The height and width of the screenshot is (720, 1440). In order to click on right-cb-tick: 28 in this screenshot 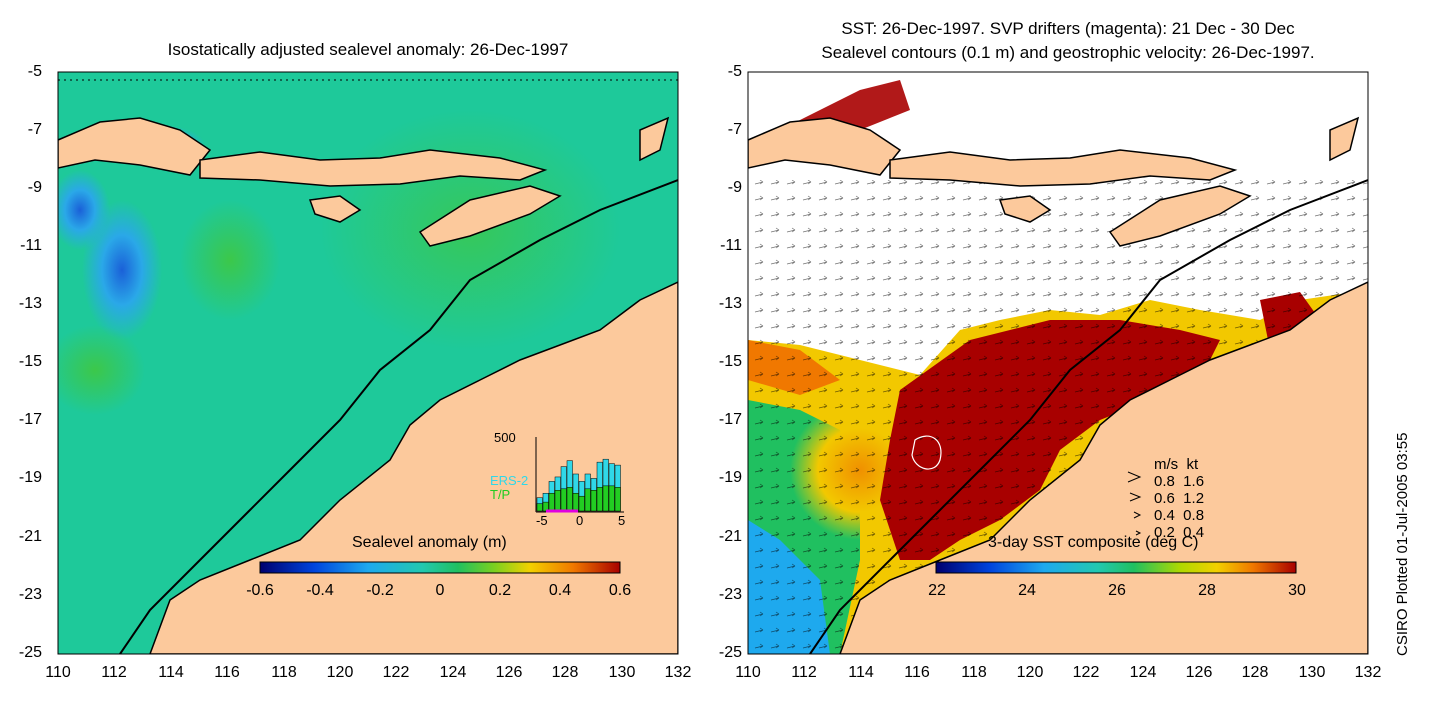, I will do `click(1207, 590)`.